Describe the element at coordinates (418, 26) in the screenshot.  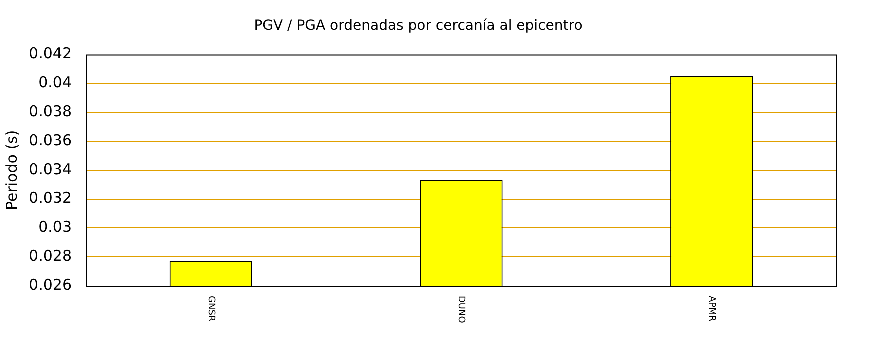
I see `chart-title: PGV / PGA ordenadas por cercanía al epicentro` at that location.